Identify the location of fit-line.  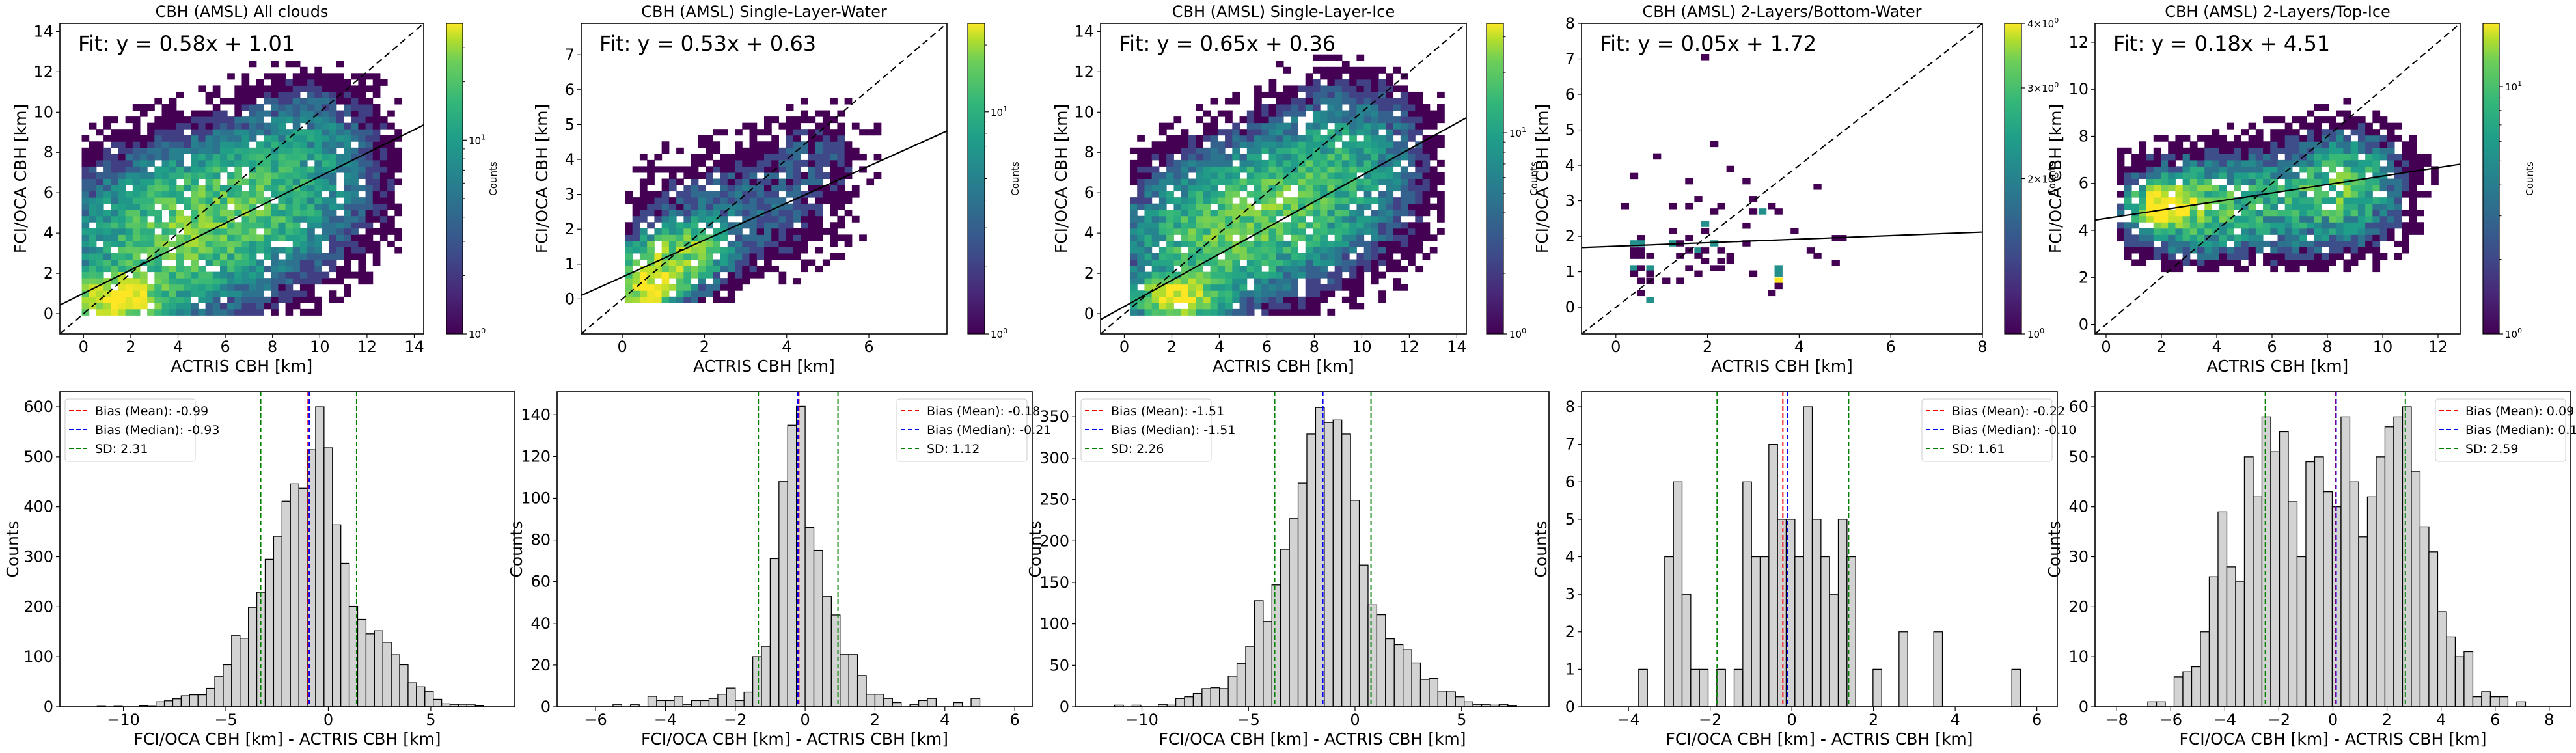
(2278, 192).